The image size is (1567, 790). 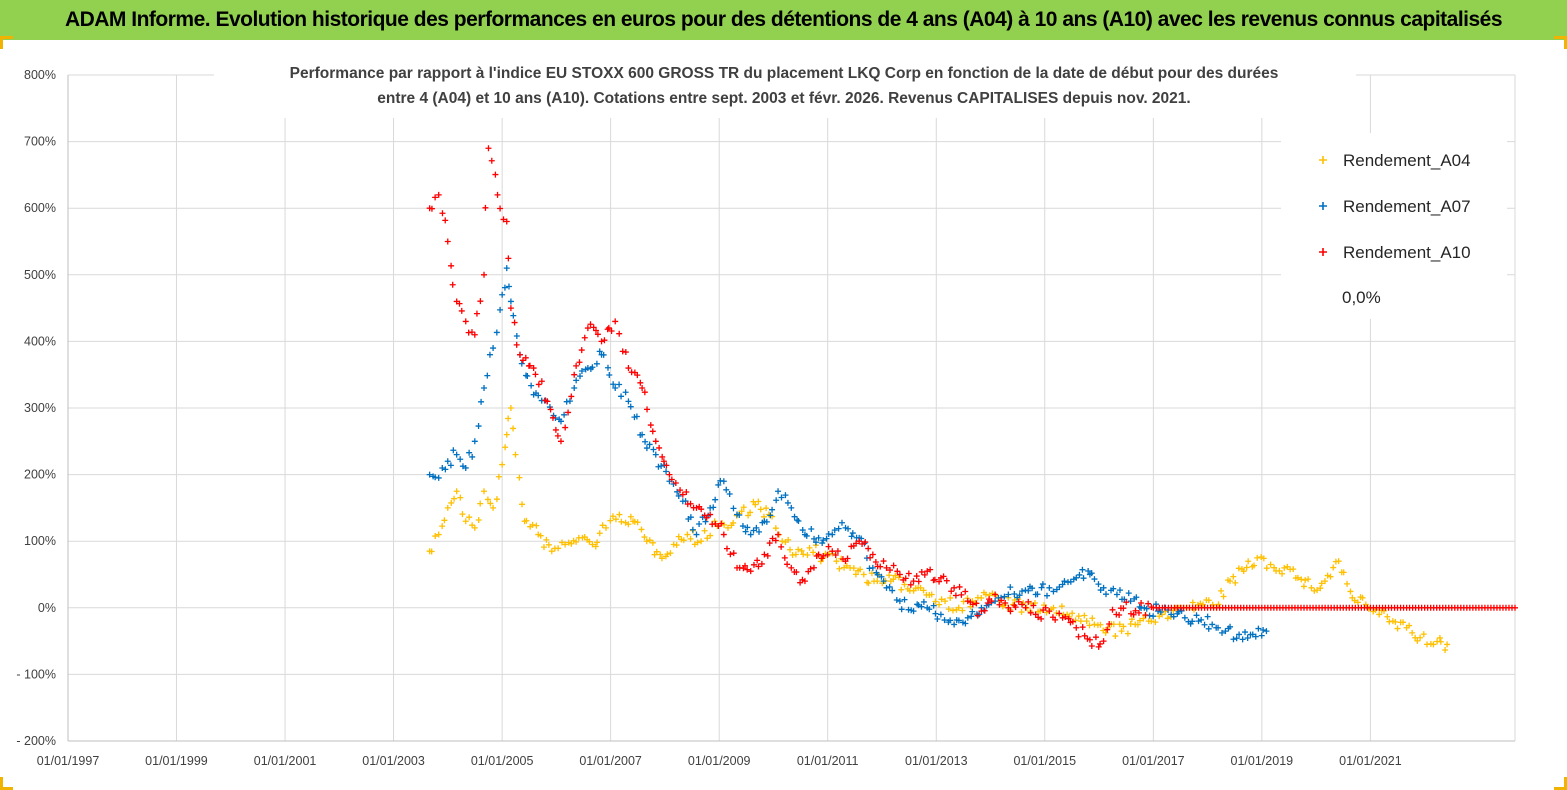 What do you see at coordinates (36, 741) in the screenshot?
I see `y-tick-label: - 200%` at bounding box center [36, 741].